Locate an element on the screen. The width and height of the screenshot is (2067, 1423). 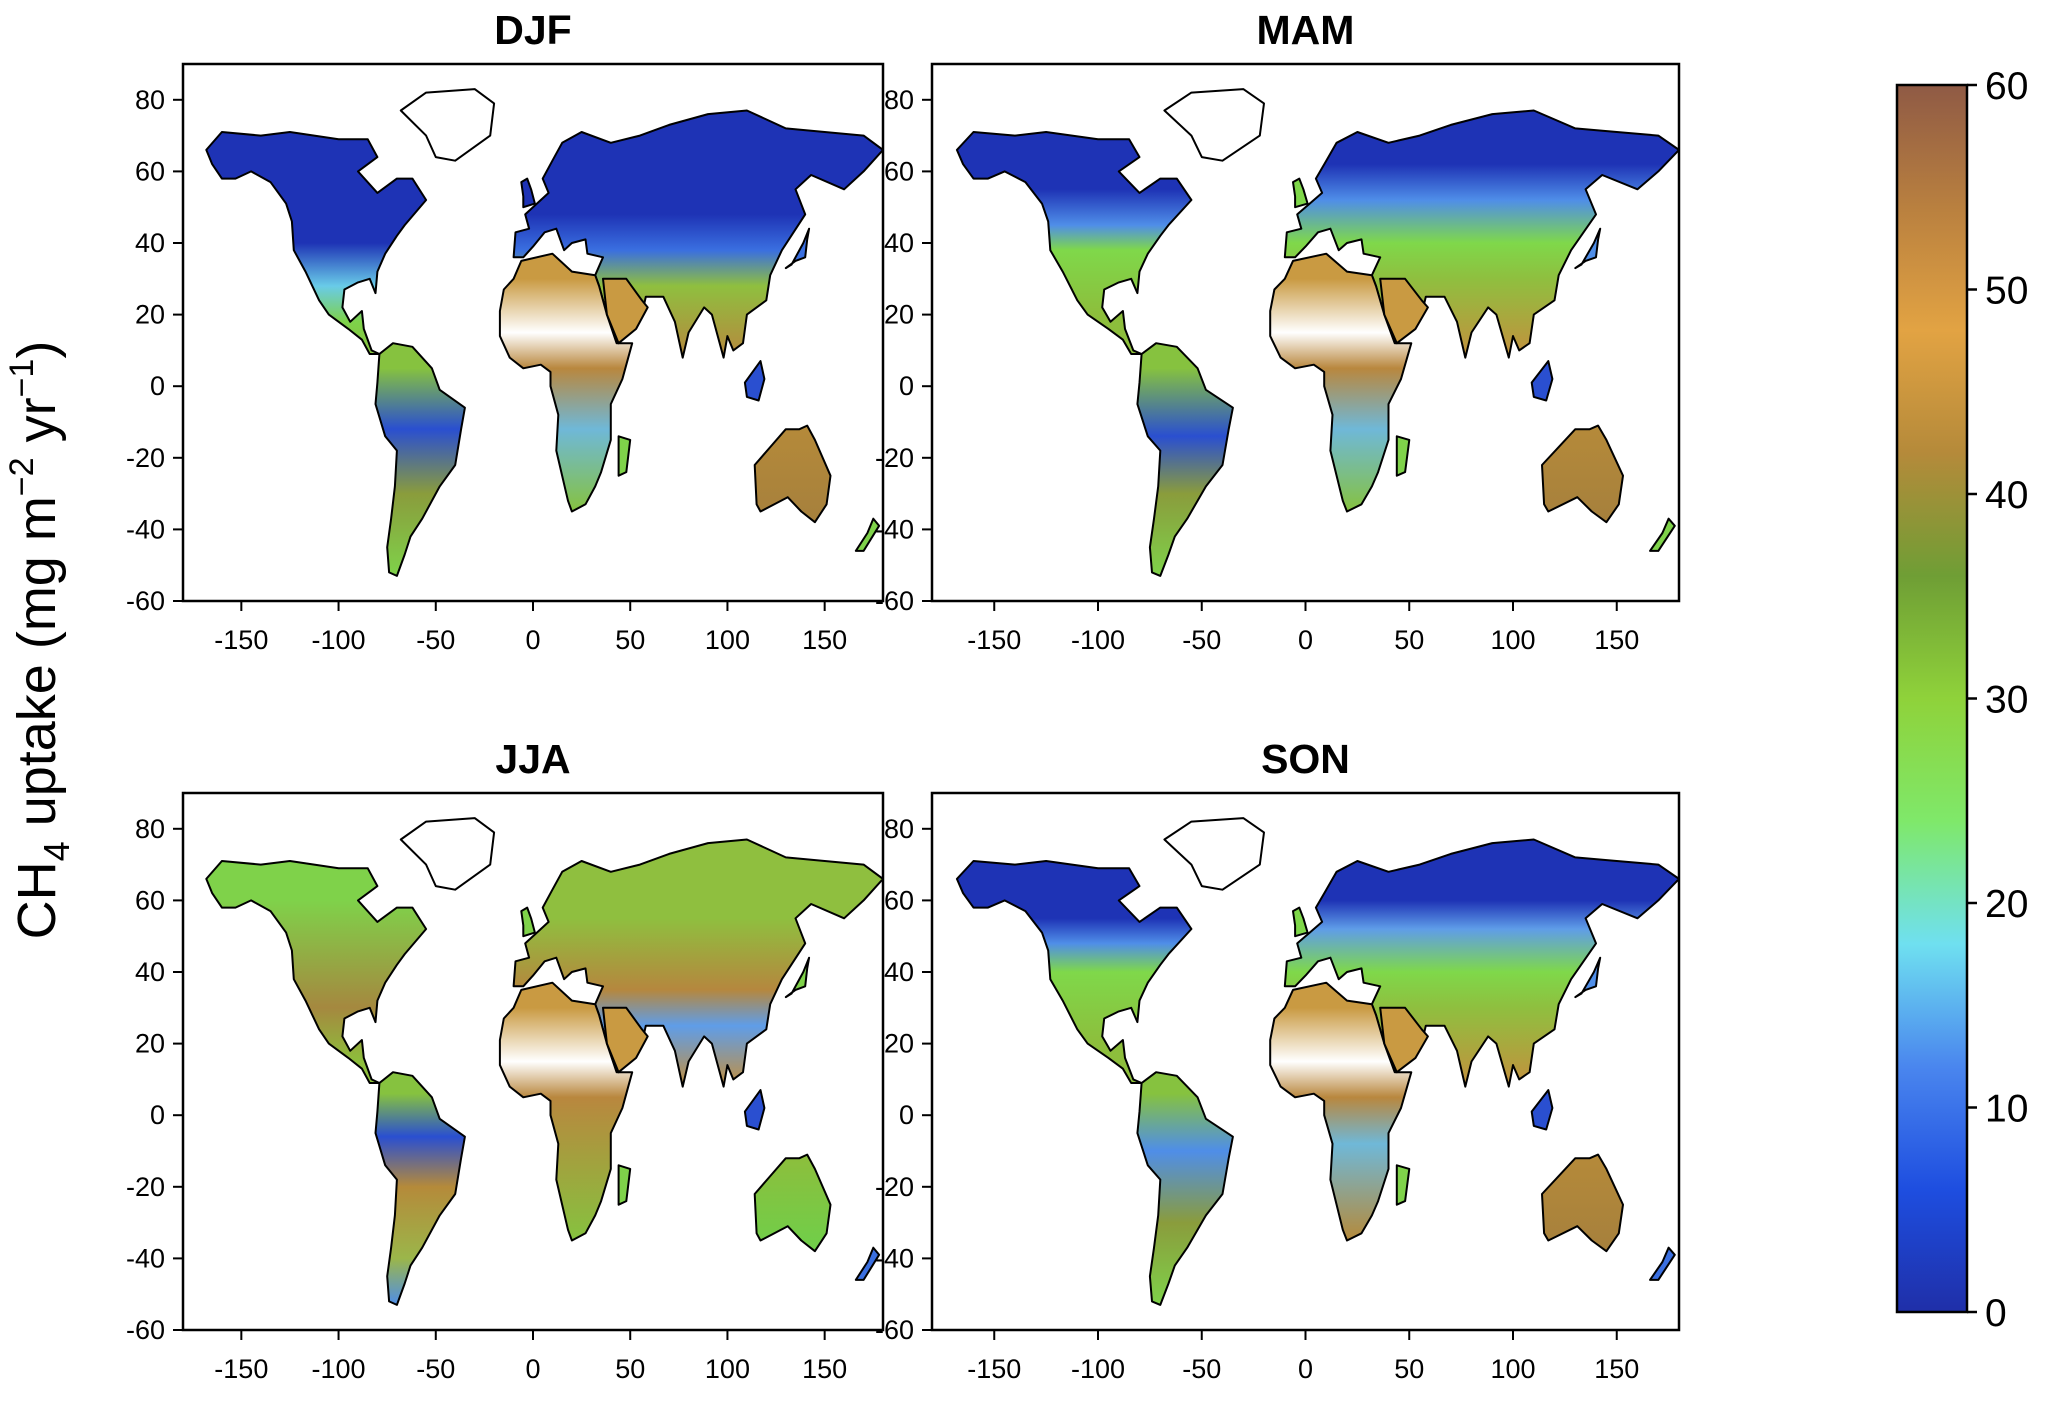
colorbar-tick-label: 20 is located at coordinates (2006, 904).